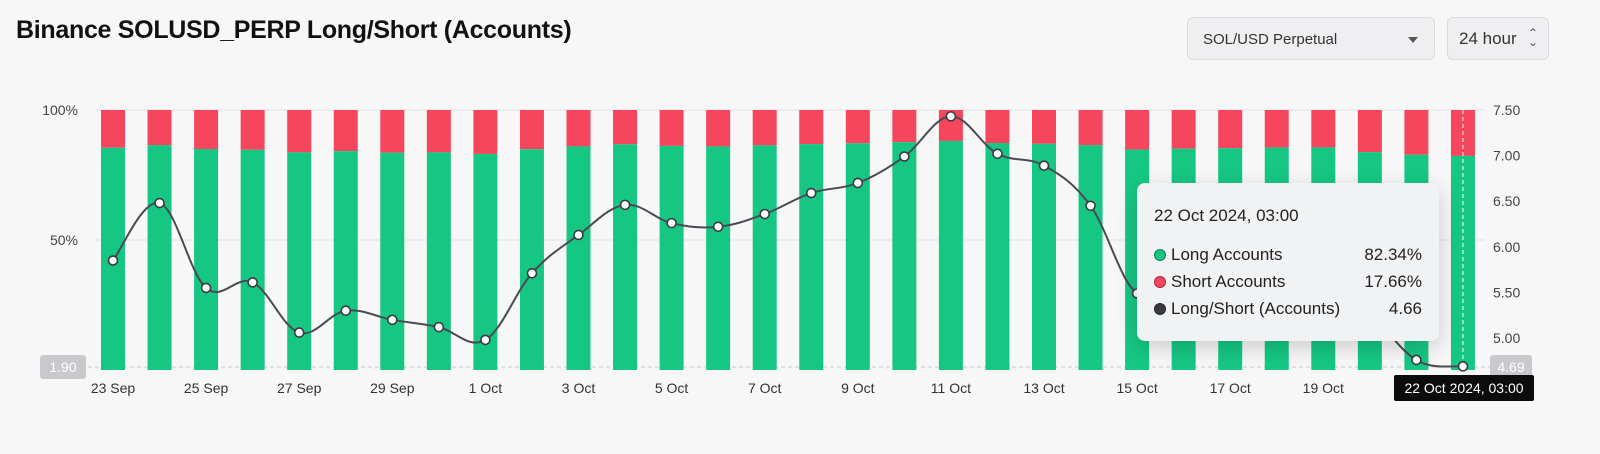  Describe the element at coordinates (1227, 254) in the screenshot. I see `tooltip-row-name: Long Accounts` at that location.